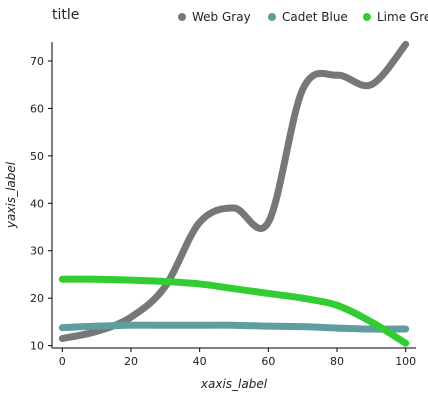 The height and width of the screenshot is (400, 428). What do you see at coordinates (62, 361) in the screenshot?
I see `x-tick-label: 0` at bounding box center [62, 361].